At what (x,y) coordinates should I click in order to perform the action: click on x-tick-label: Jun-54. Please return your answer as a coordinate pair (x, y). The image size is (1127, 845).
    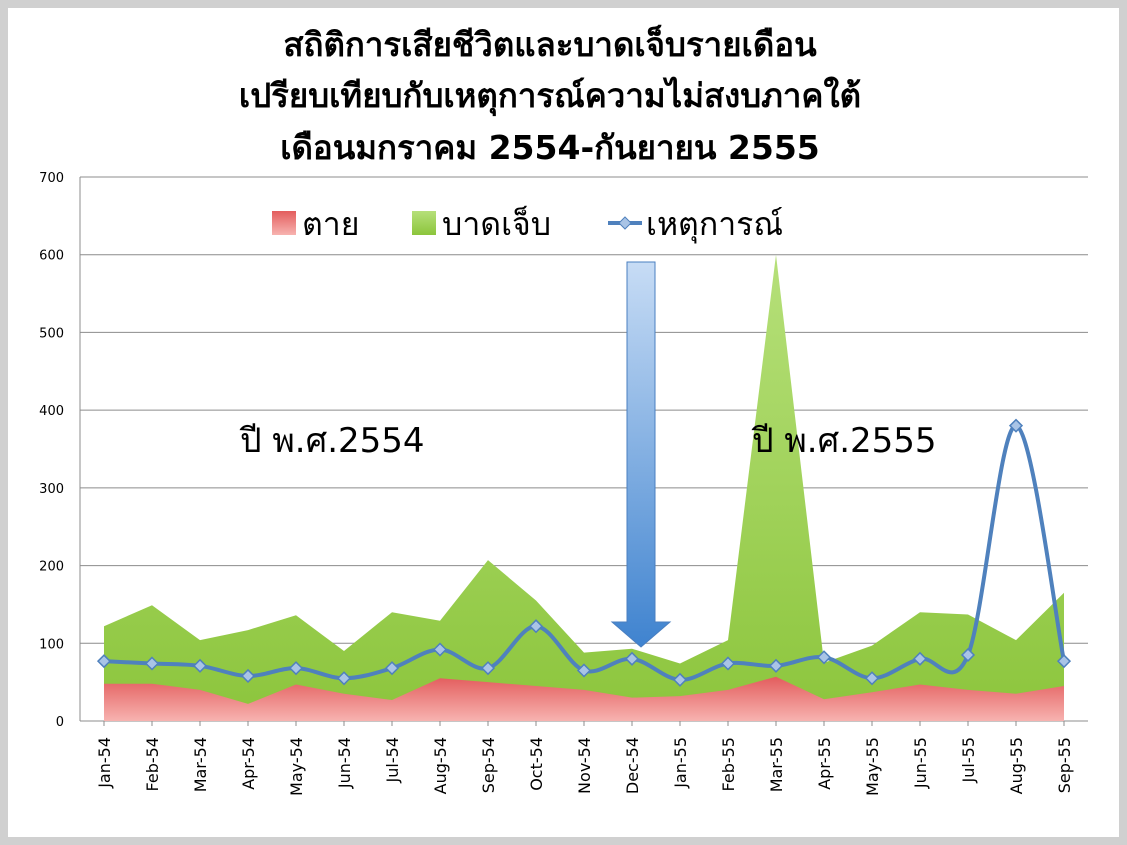
    Looking at the image, I should click on (344, 763).